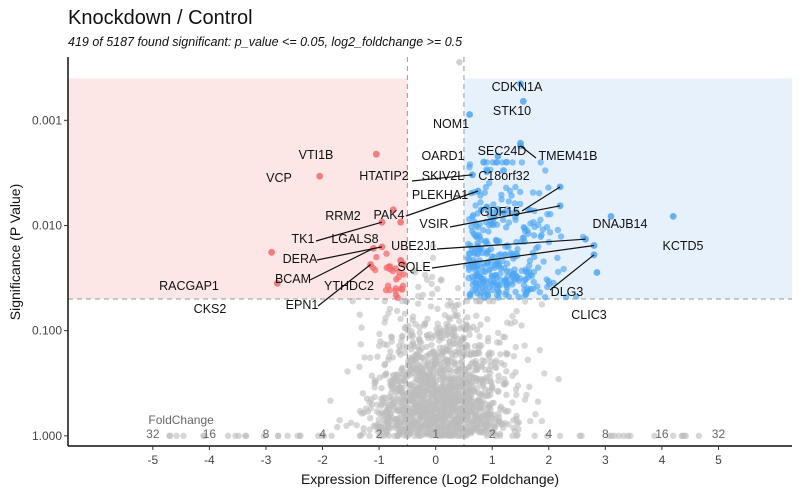 The width and height of the screenshot is (800, 494). Describe the element at coordinates (15, 252) in the screenshot. I see `y-axis-title: Significance (P Value)` at that location.